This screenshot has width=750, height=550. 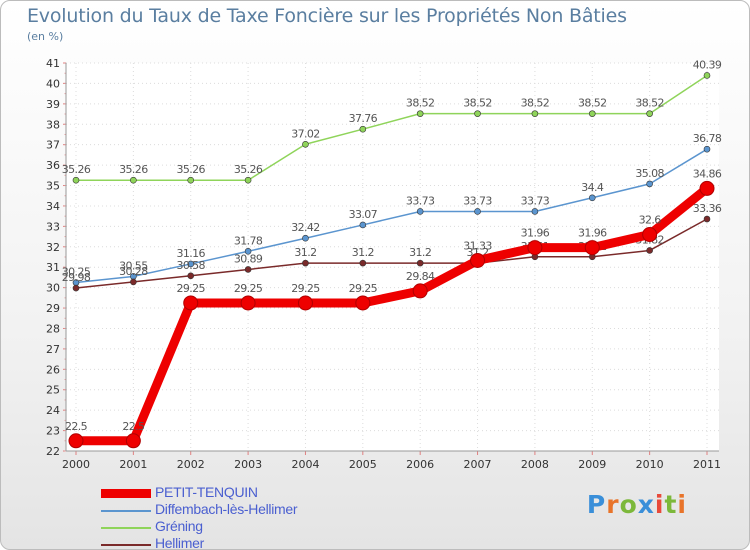 I want to click on brand-letter: r, so click(x=613, y=504).